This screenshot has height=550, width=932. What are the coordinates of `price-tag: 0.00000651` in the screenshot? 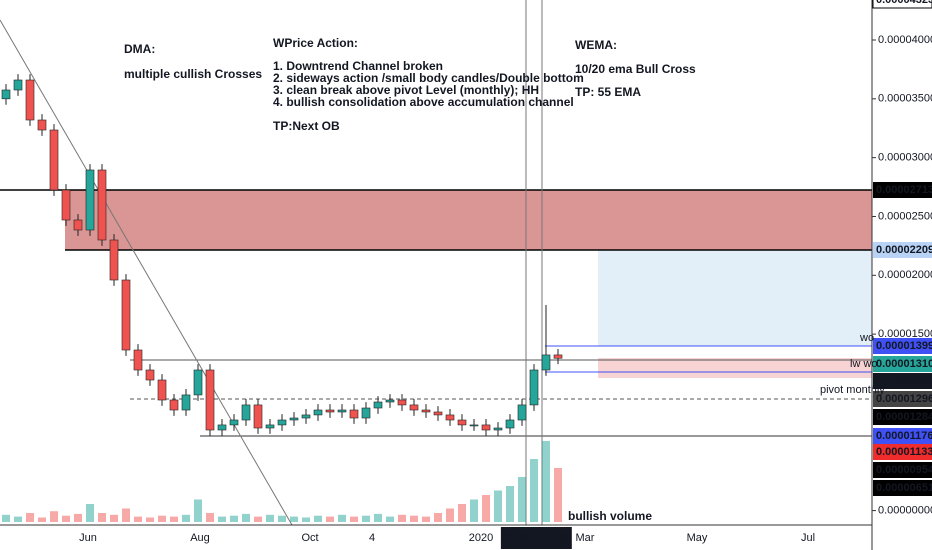 It's located at (904, 488).